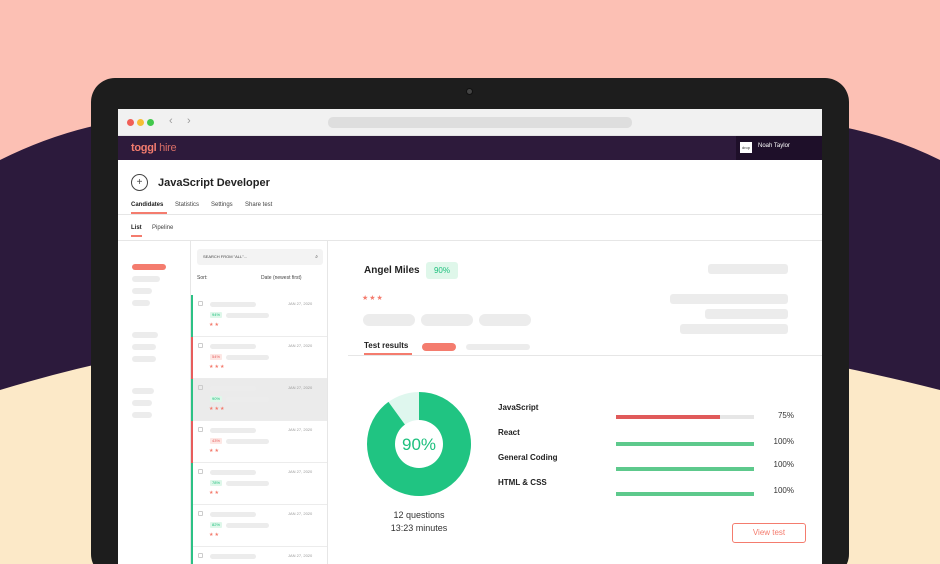 The image size is (940, 564). I want to click on tab-candidates: Candidates, so click(147, 205).